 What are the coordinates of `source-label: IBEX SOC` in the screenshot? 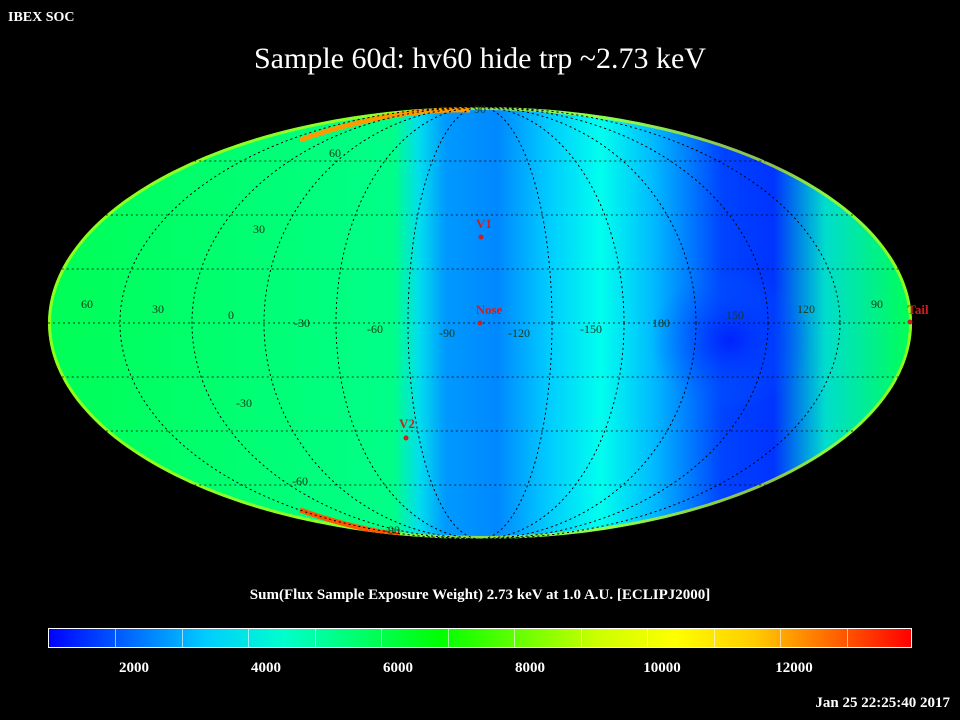 It's located at (41, 17).